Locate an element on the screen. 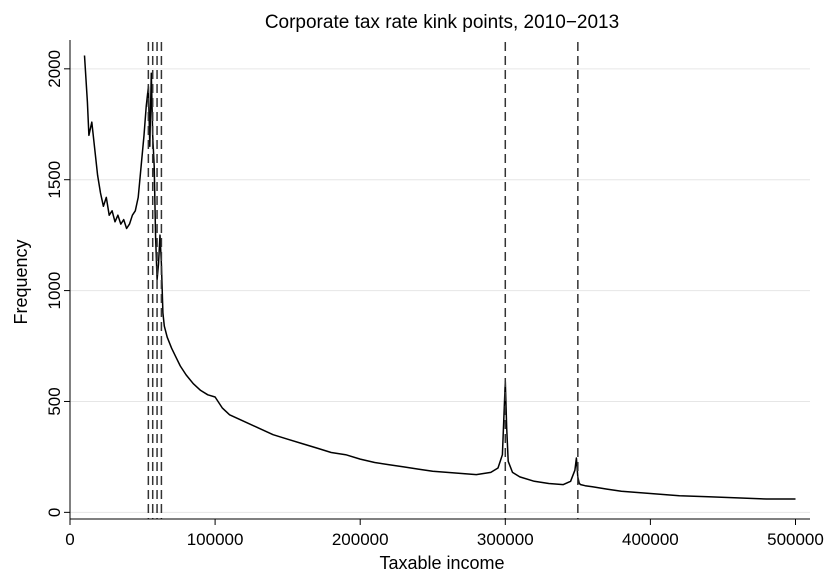  x-tick-label: 100000 is located at coordinates (215, 539).